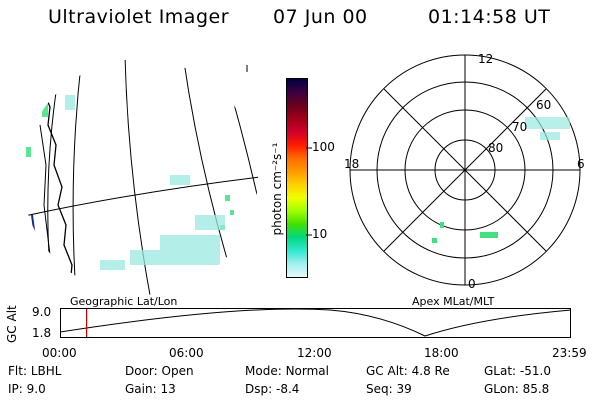 This screenshot has width=600, height=400. What do you see at coordinates (581, 164) in the screenshot?
I see `mlt-label-6: 6` at bounding box center [581, 164].